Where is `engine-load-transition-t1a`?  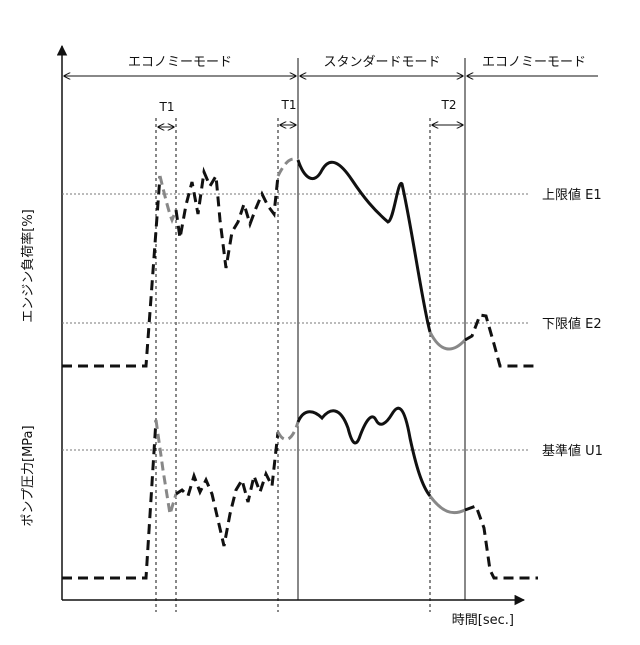 engine-load-transition-t1a is located at coordinates (168, 198).